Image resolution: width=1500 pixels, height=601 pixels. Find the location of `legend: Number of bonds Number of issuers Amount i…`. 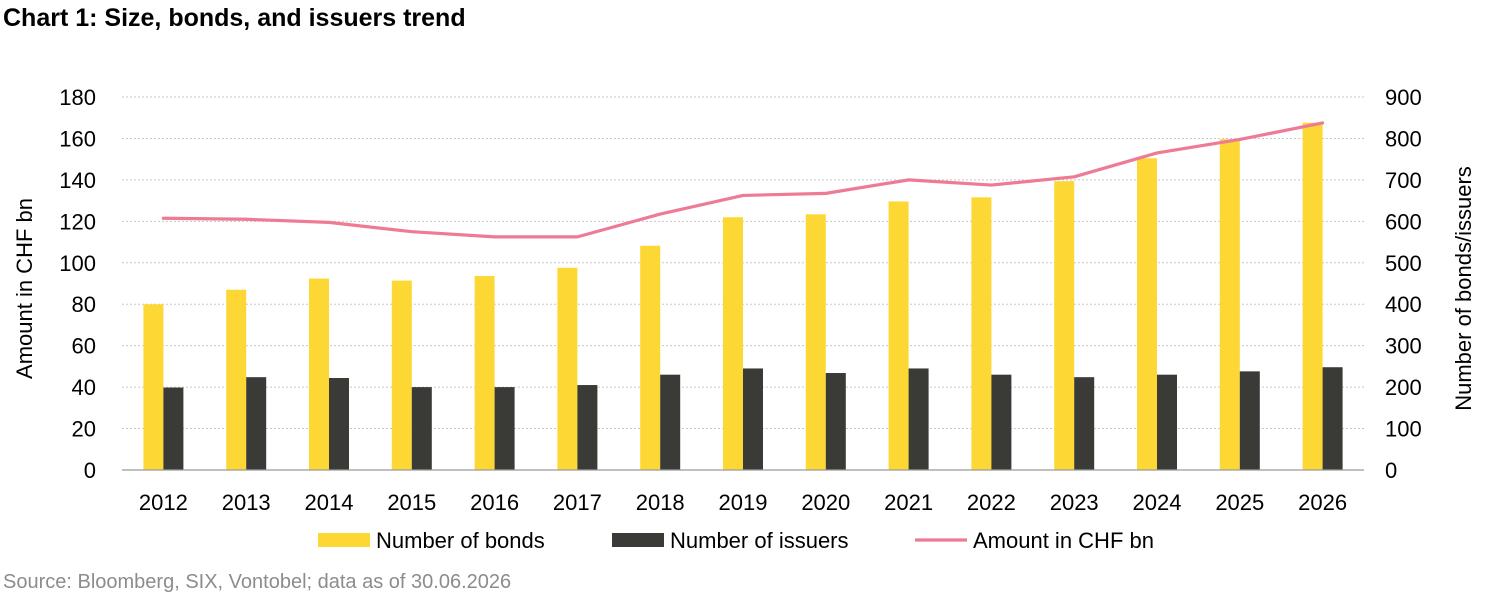

legend: Number of bonds Number of issuers Amount i… is located at coordinates (736, 540).